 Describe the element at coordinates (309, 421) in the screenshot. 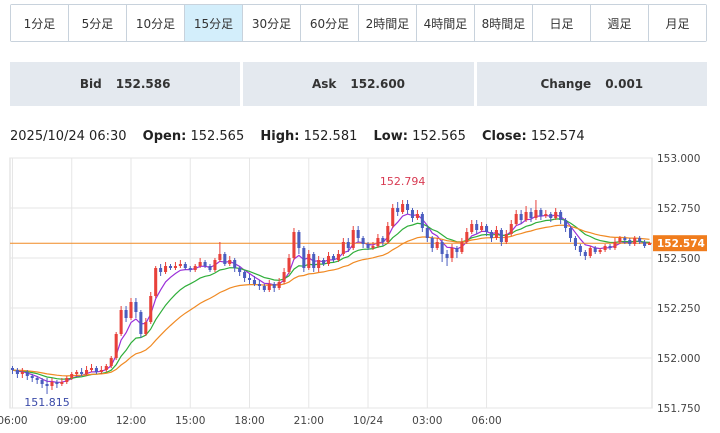

I see `x-tick-label: 21:00` at that location.